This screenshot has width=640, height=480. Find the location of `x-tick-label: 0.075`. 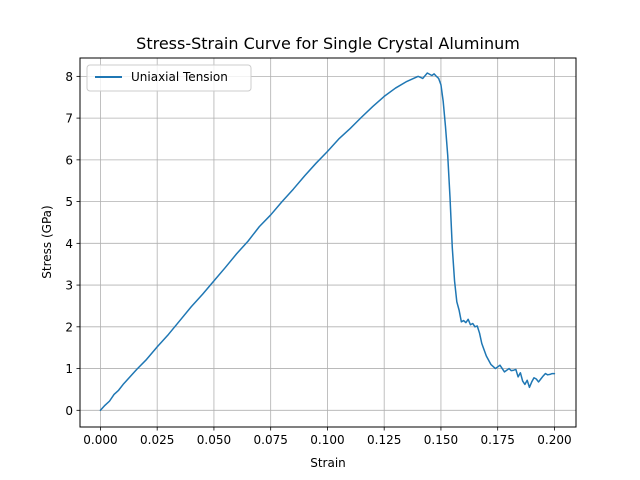

x-tick-label: 0.075 is located at coordinates (271, 440).